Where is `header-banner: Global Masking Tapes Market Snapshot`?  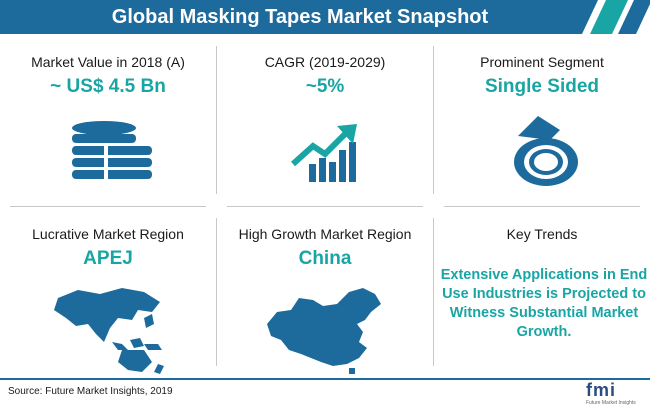 header-banner: Global Masking Tapes Market Snapshot is located at coordinates (325, 17).